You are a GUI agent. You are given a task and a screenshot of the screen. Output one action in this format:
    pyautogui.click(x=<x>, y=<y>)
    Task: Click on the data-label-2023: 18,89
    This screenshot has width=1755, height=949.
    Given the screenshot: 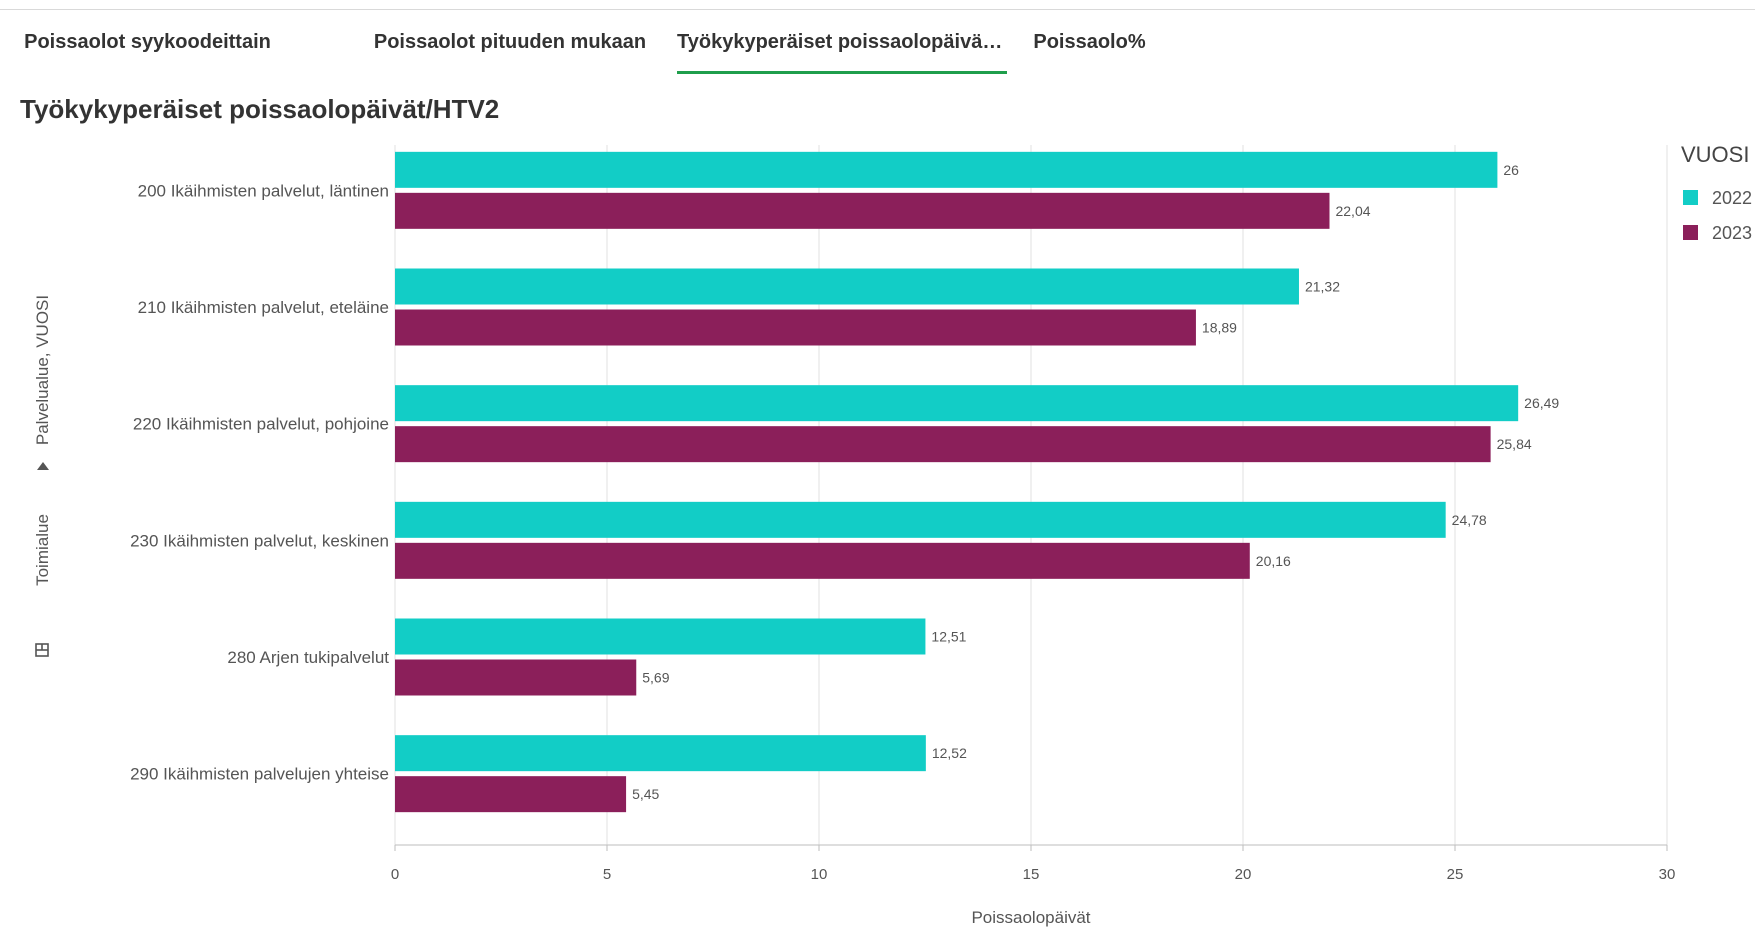 What is the action you would take?
    pyautogui.click(x=1219, y=328)
    